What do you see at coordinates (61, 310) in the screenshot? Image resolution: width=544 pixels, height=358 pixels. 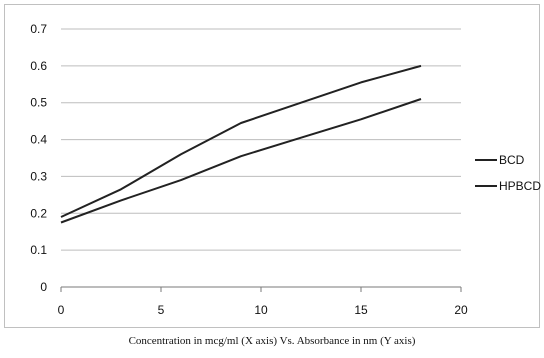 I see `x-tick-label: 0` at bounding box center [61, 310].